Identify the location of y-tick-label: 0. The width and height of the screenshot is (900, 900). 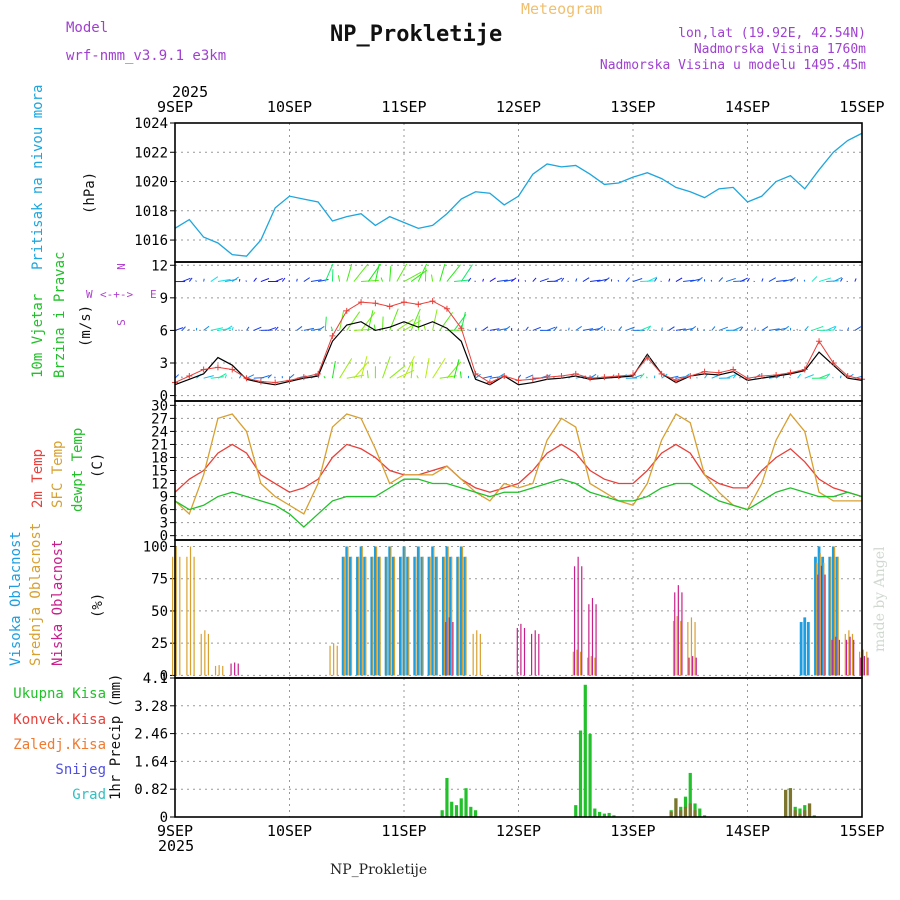
(164, 676).